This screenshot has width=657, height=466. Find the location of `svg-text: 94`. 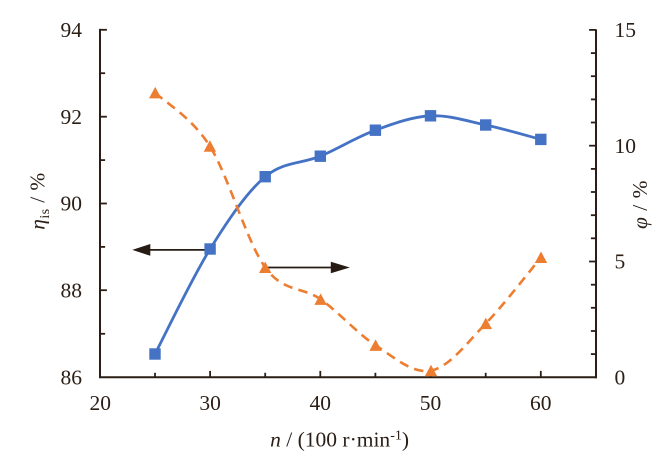

svg-text: 94 is located at coordinates (72, 30).